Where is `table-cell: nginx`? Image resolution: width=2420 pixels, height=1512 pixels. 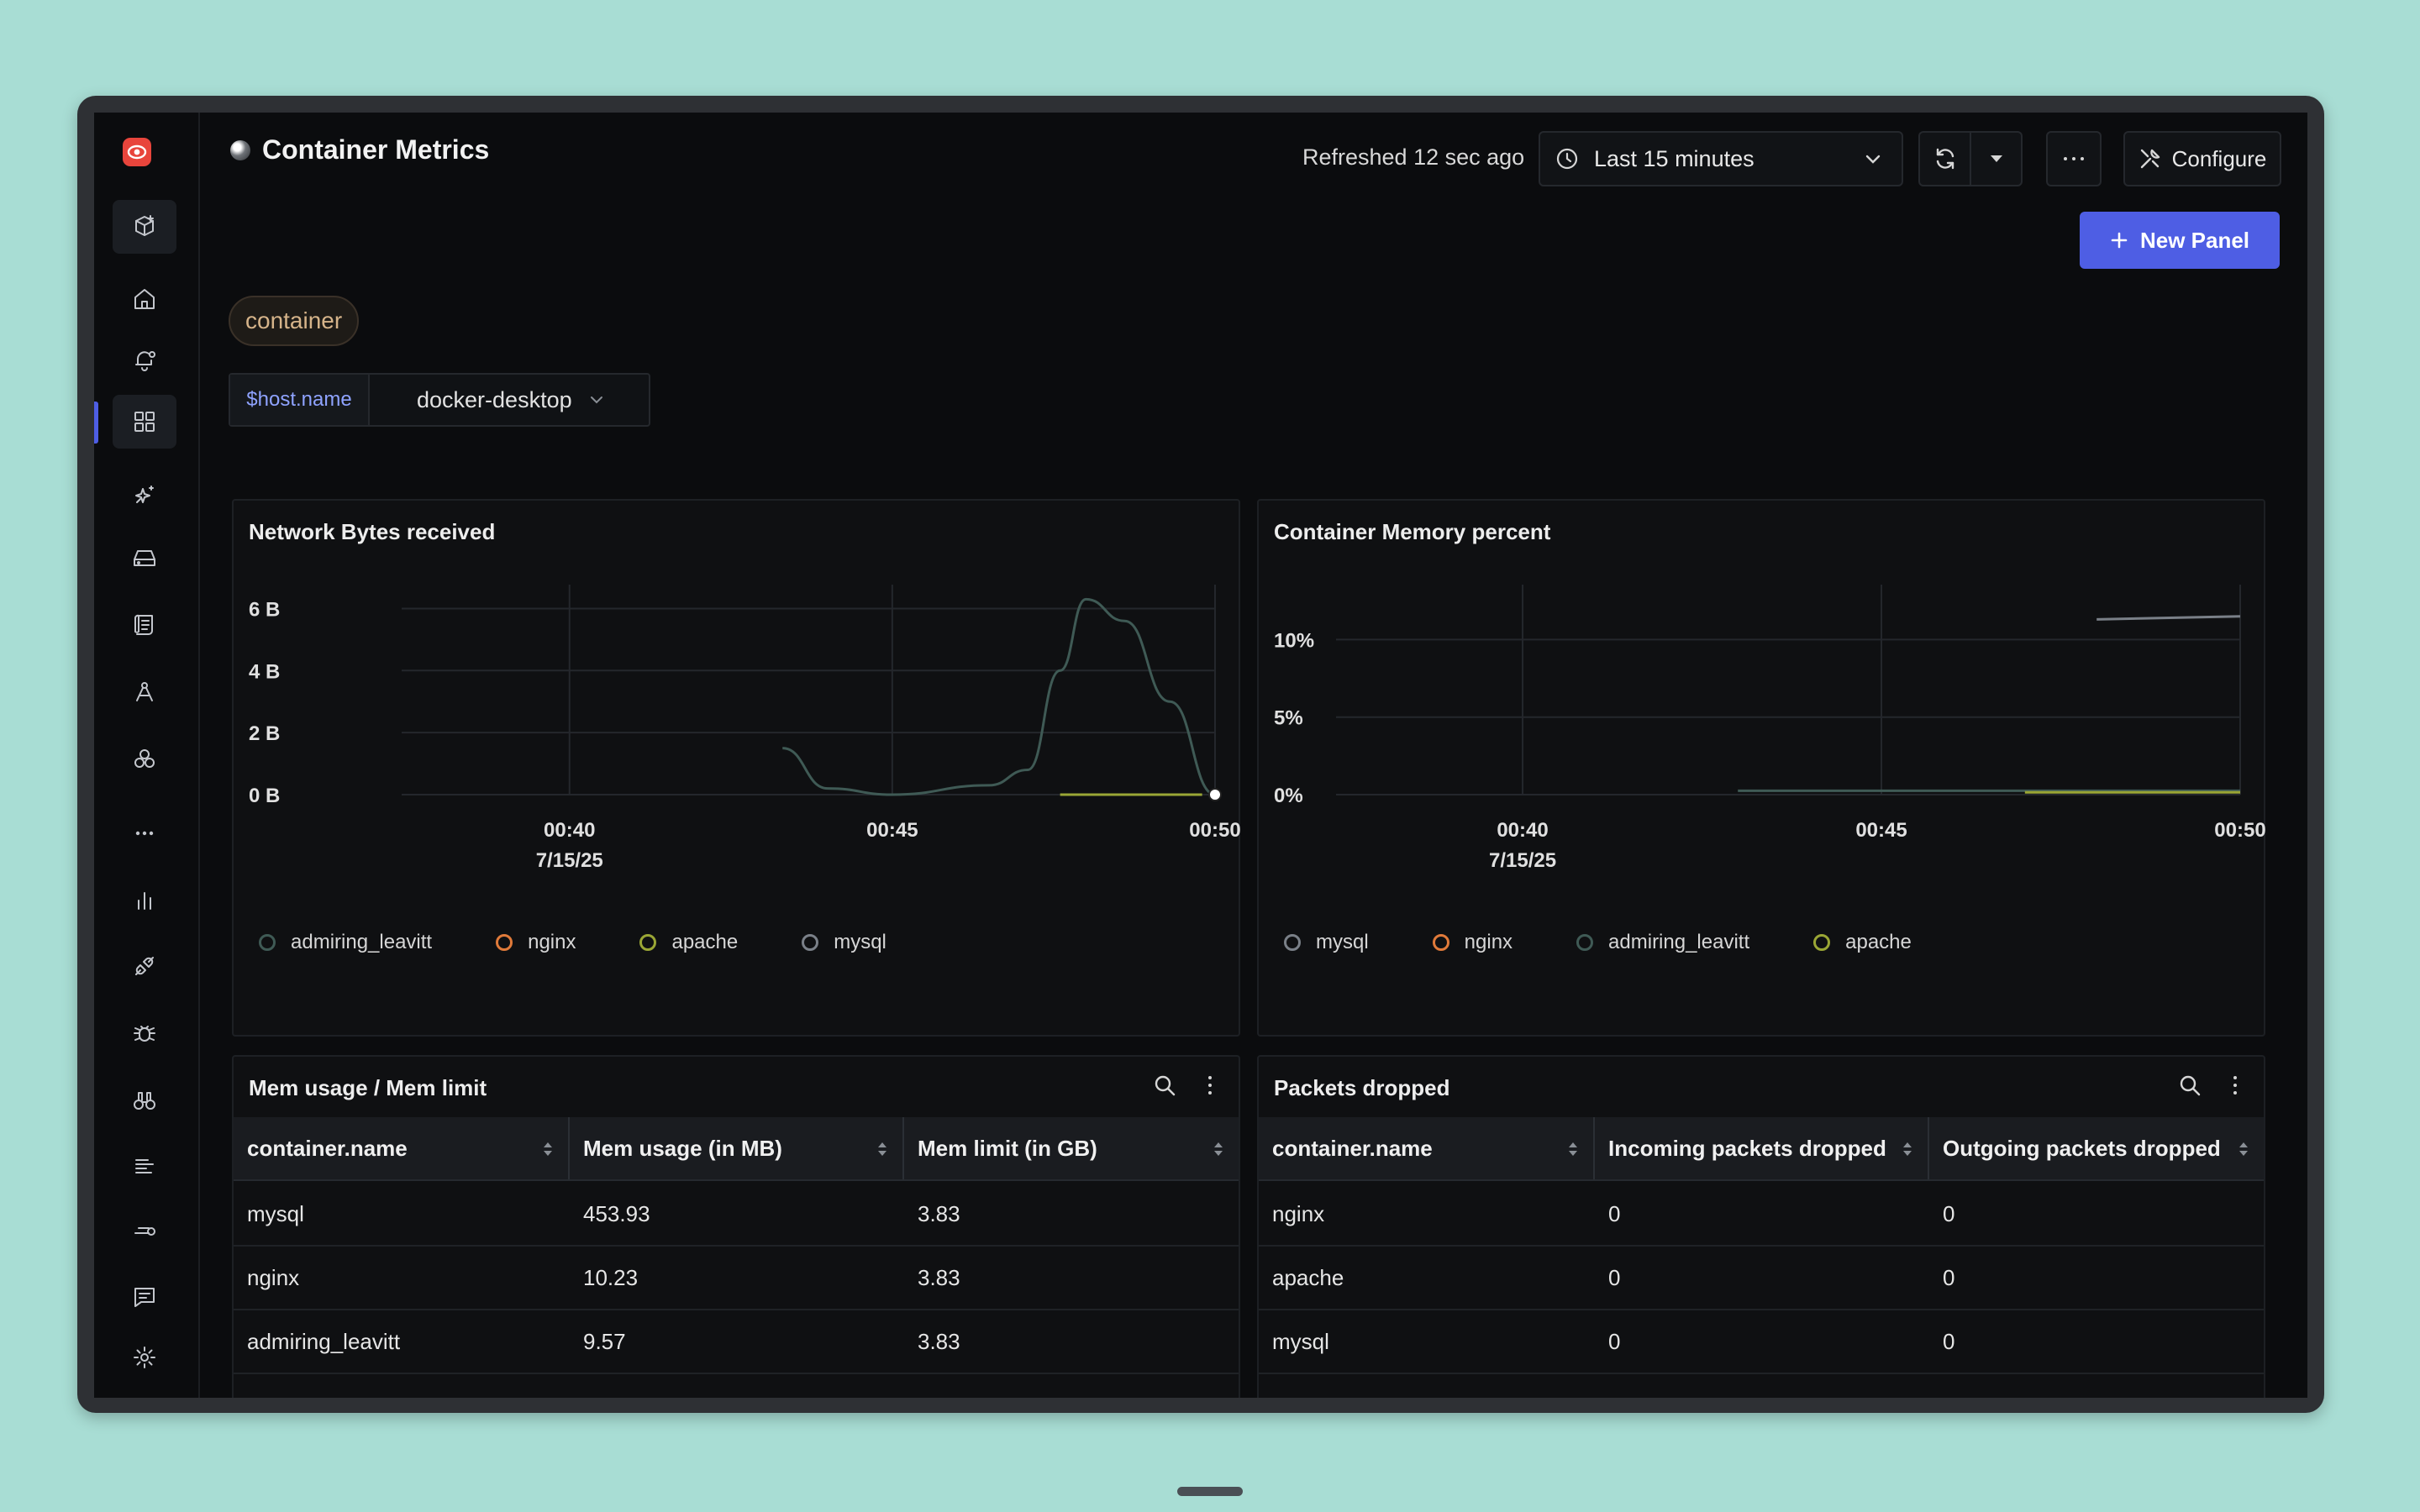
table-cell: nginx is located at coordinates (1298, 1213).